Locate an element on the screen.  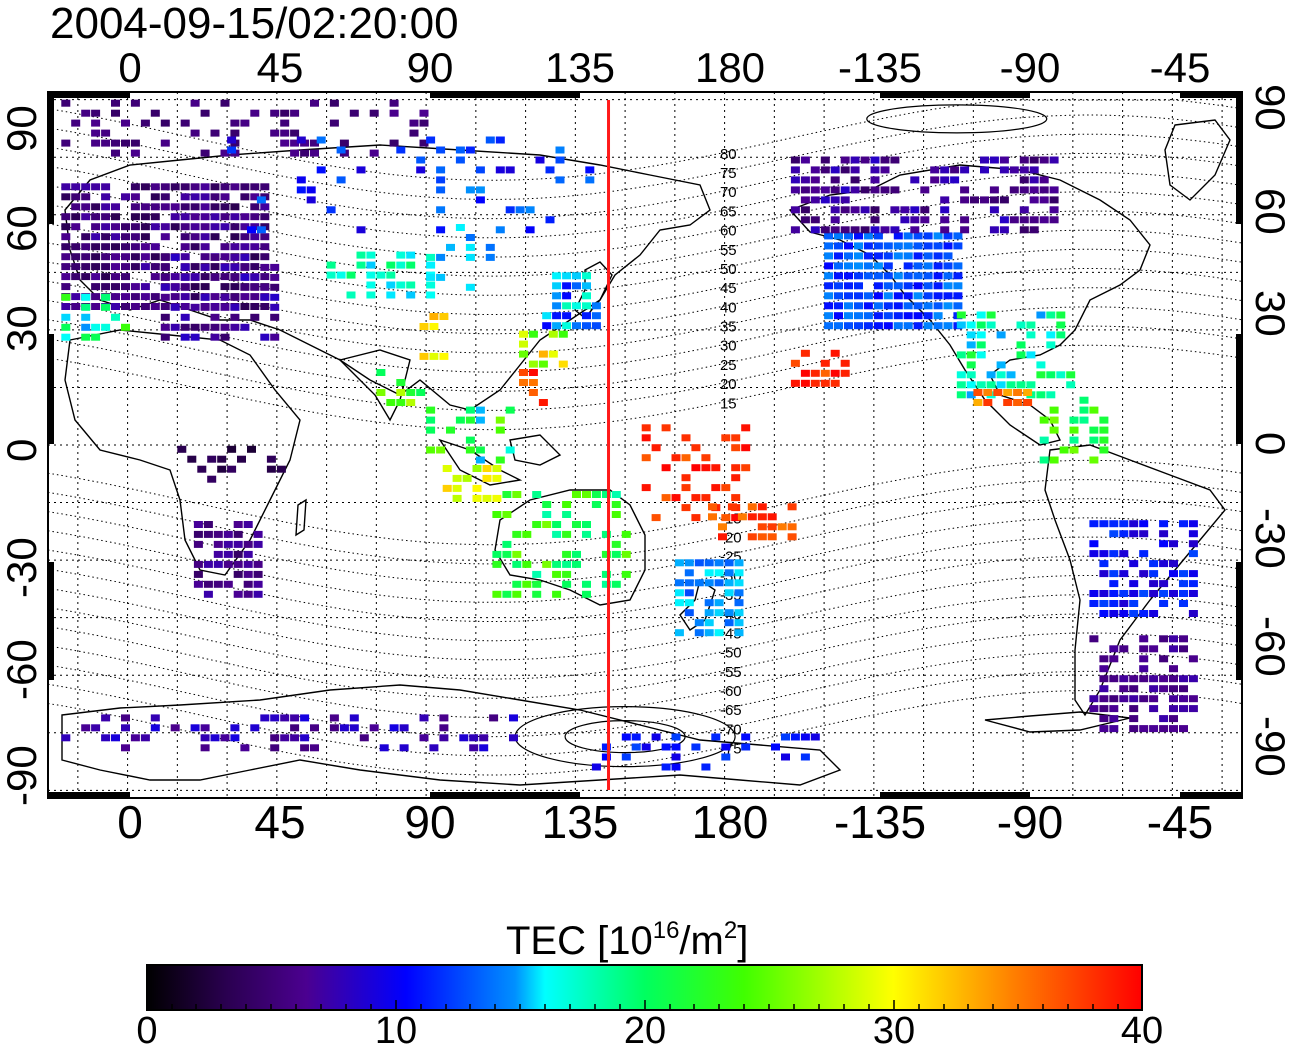
mlat-label: -50 is located at coordinates (731, 653).